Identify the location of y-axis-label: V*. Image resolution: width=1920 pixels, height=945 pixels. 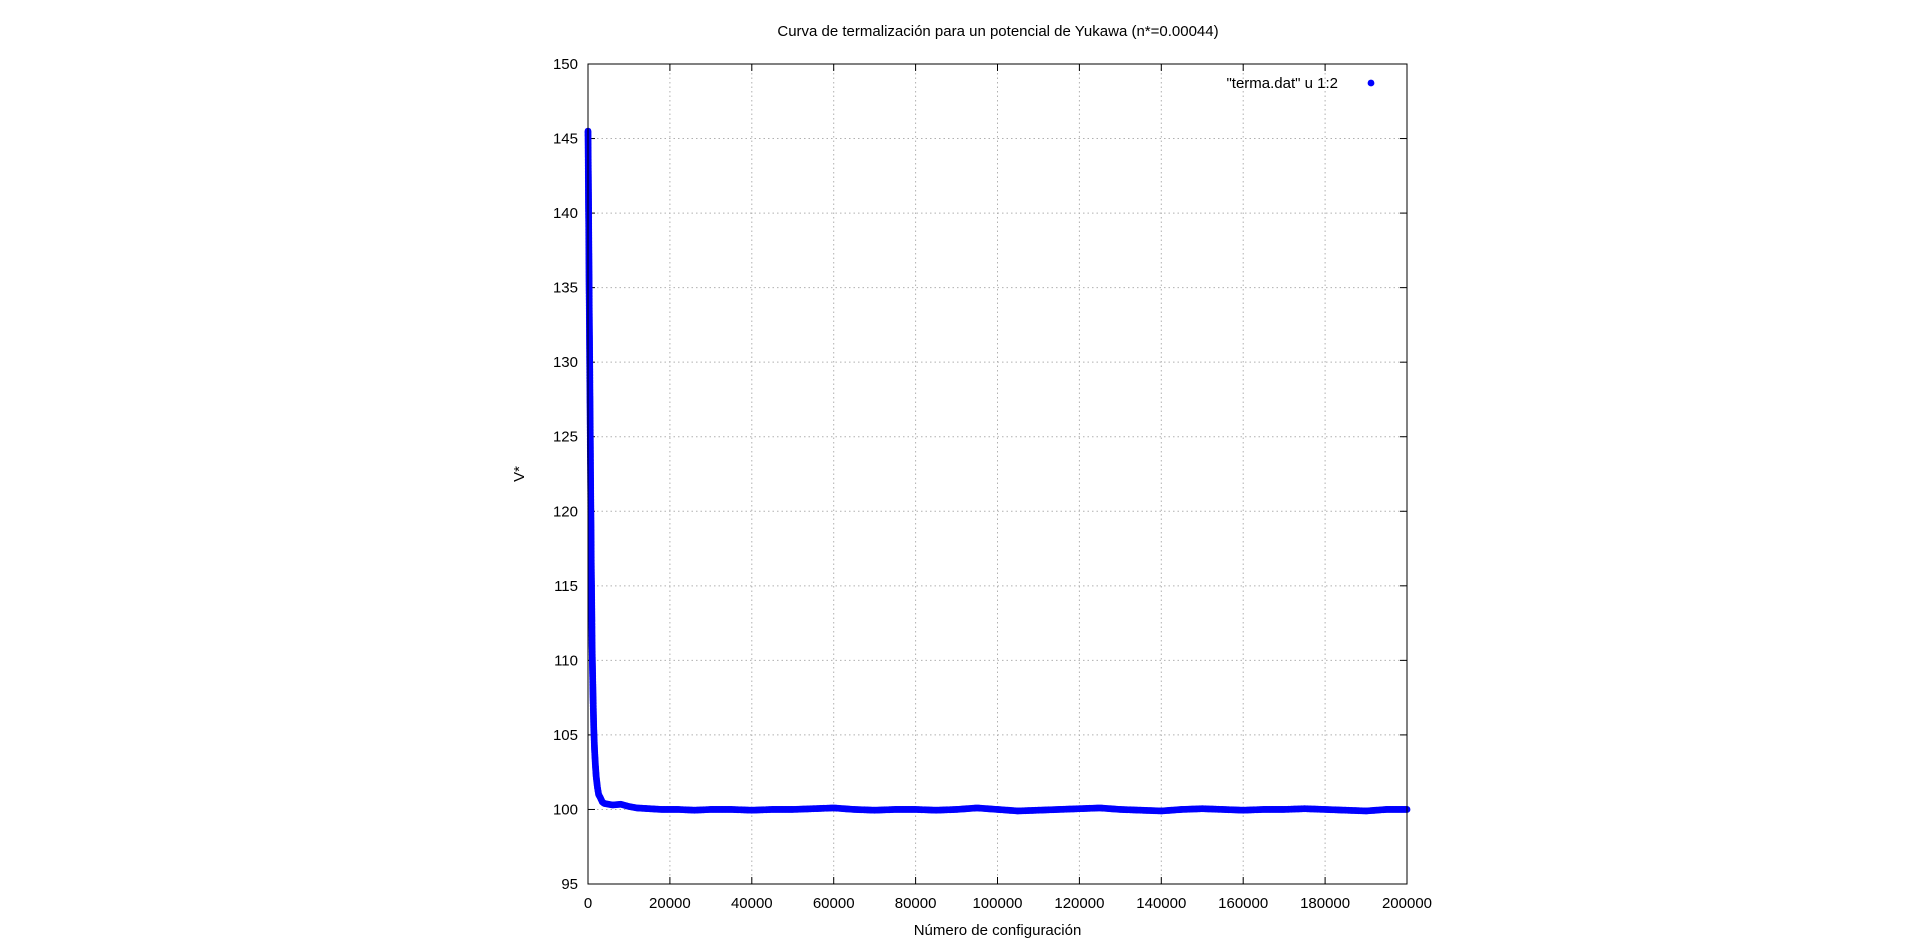
(519, 474).